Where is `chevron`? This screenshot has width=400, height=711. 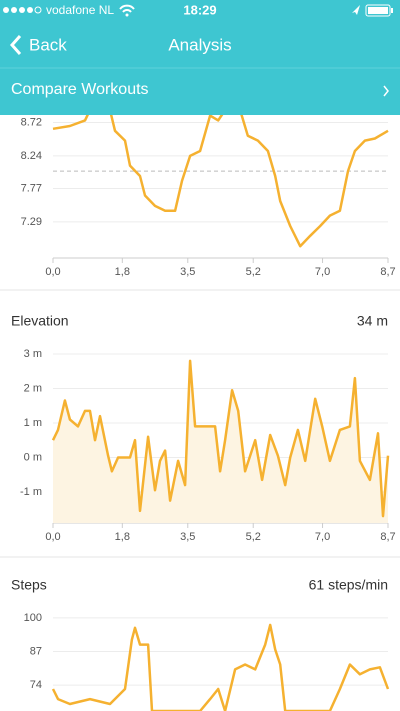 chevron is located at coordinates (386, 91).